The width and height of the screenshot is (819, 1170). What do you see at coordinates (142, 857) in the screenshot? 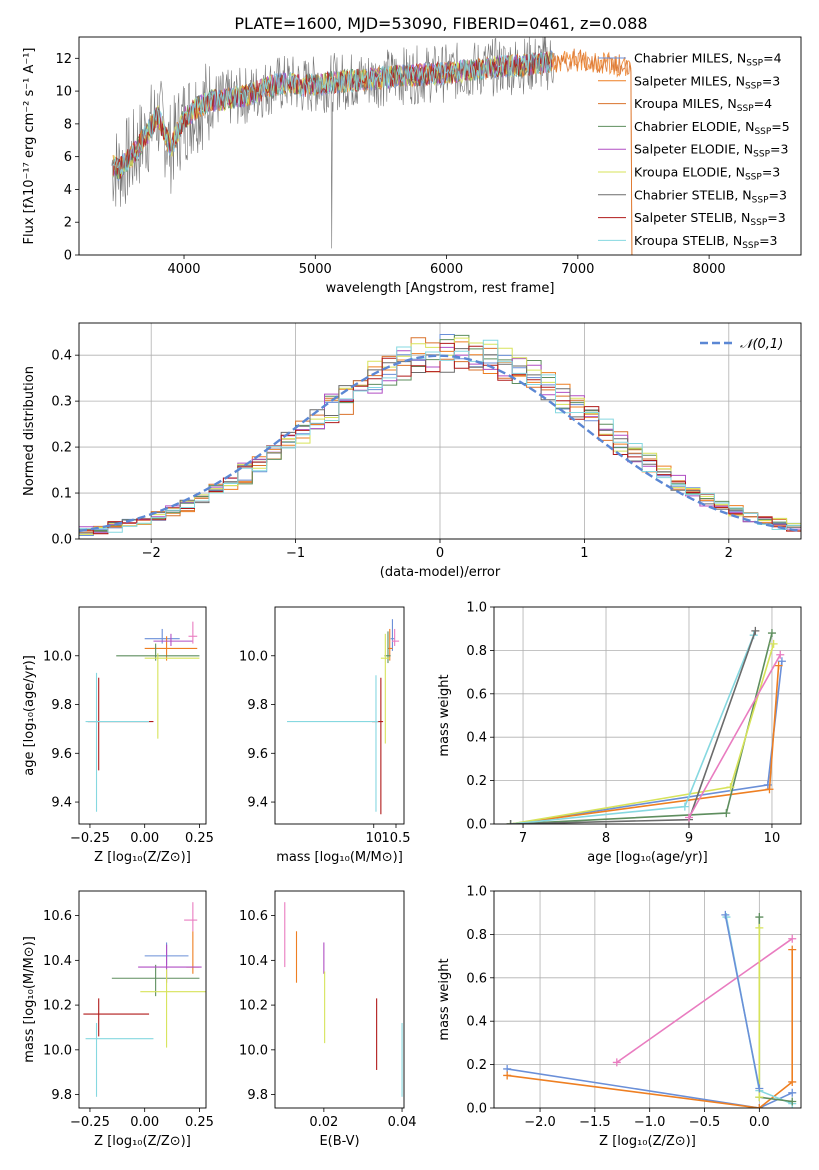
I see `x-axis-label: Z [log₁₀(Z/Z⊙)]` at bounding box center [142, 857].